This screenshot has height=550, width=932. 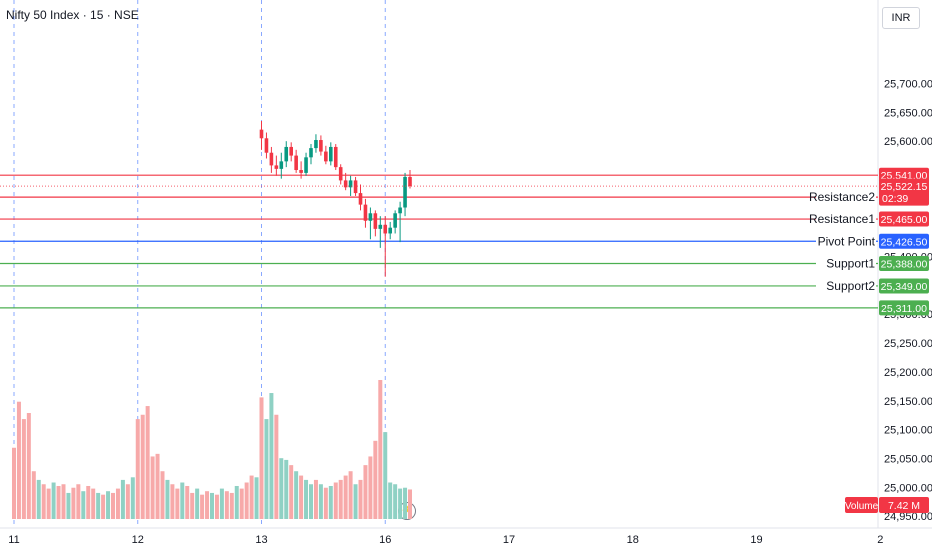 I want to click on x-tick-label: 18, so click(x=633, y=540).